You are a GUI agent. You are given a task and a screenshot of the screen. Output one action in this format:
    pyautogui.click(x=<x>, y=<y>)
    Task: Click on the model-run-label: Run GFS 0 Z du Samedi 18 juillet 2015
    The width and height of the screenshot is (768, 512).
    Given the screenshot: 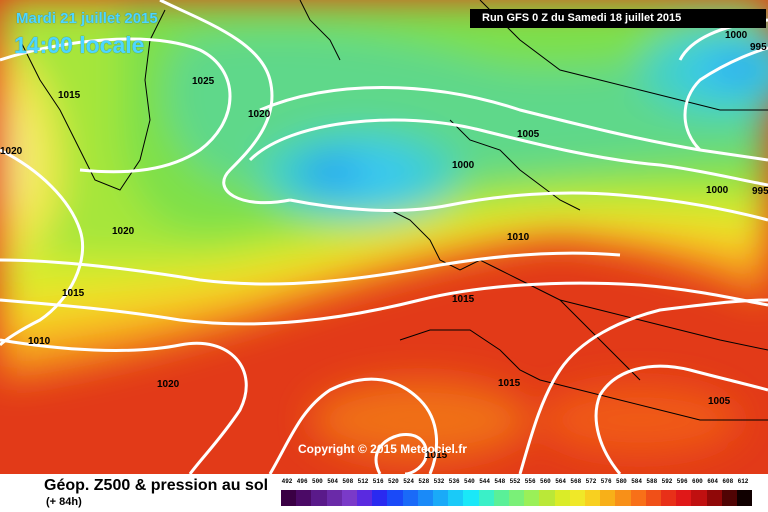 What is the action you would take?
    pyautogui.click(x=618, y=18)
    